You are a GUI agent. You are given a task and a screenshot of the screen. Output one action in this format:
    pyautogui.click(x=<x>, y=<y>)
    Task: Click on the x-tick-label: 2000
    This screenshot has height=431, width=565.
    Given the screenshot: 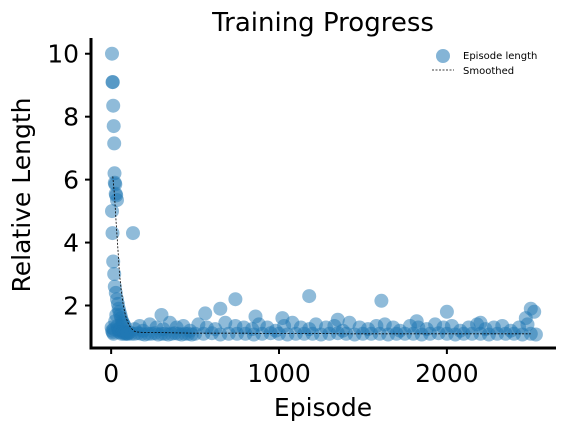 What is the action you would take?
    pyautogui.click(x=447, y=373)
    